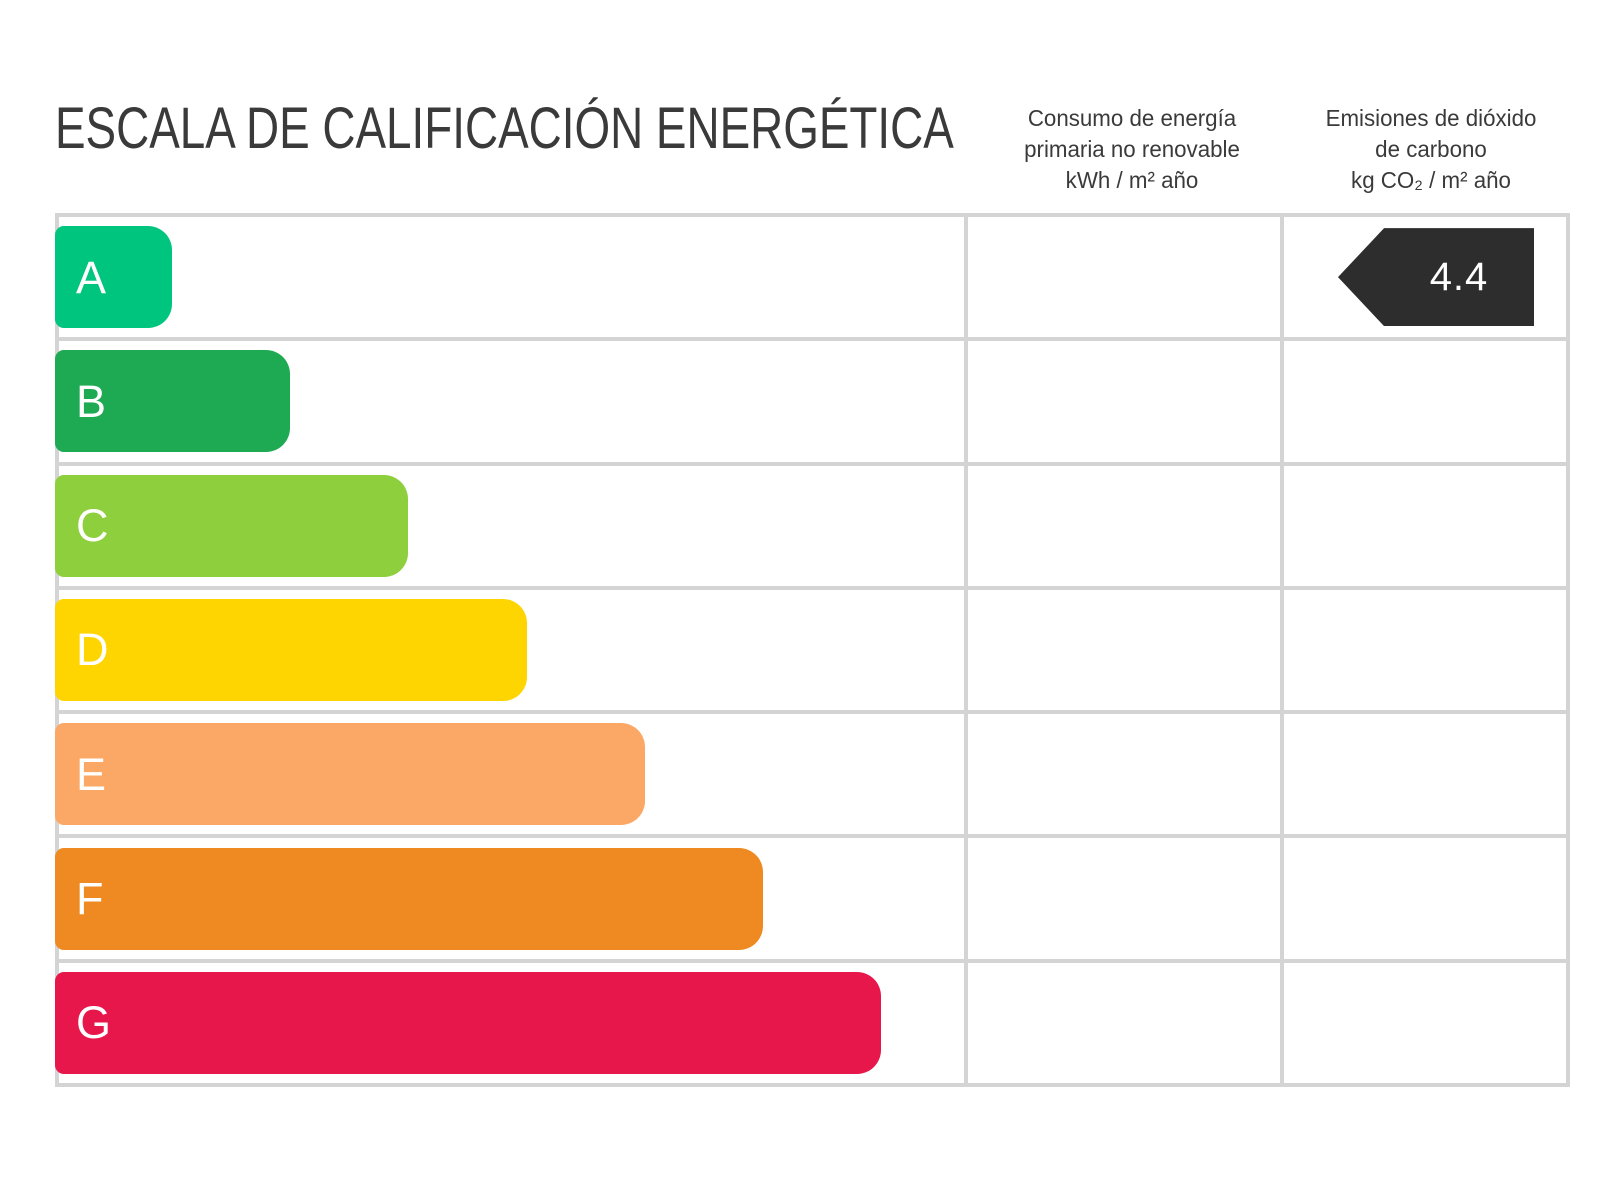 The height and width of the screenshot is (1200, 1600). I want to click on rating-bar-b: B, so click(172, 401).